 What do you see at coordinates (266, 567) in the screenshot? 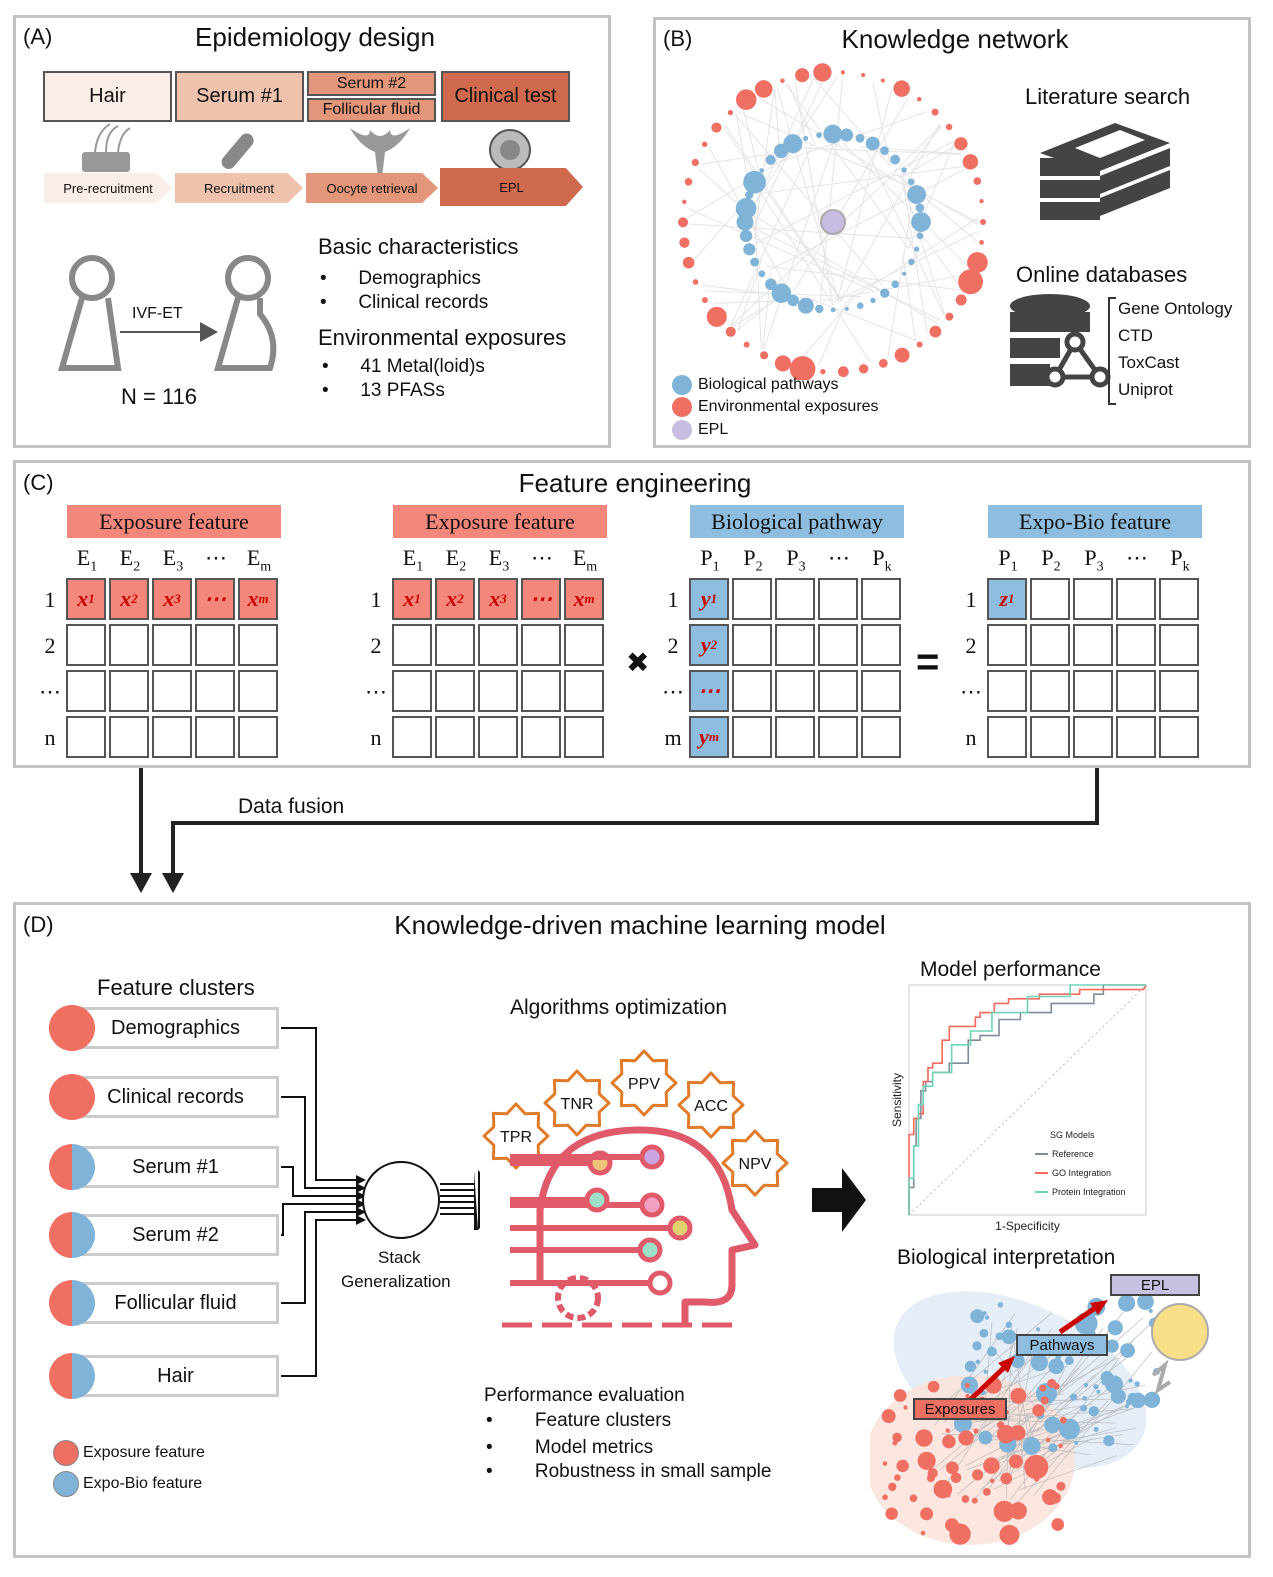
I see `column-header-subscript: m` at bounding box center [266, 567].